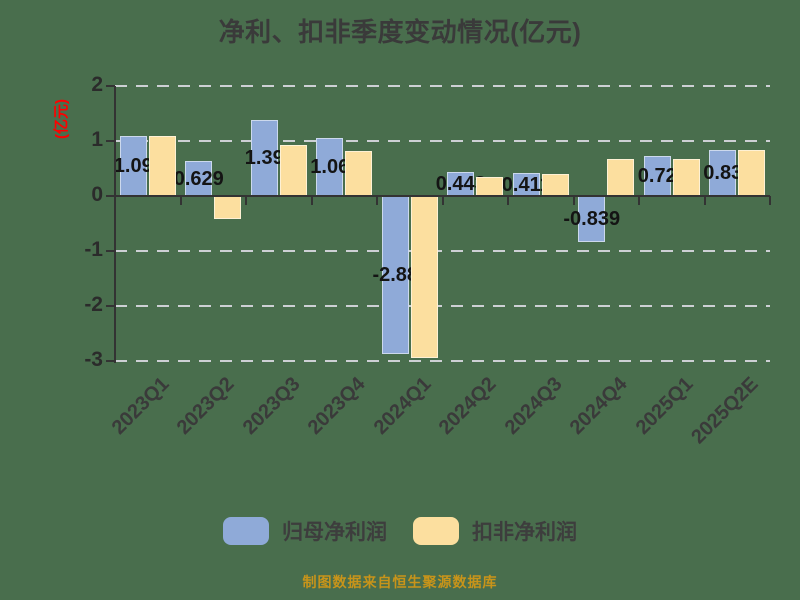  I want to click on bar-归母净利润-2024Q4, so click(592, 219).